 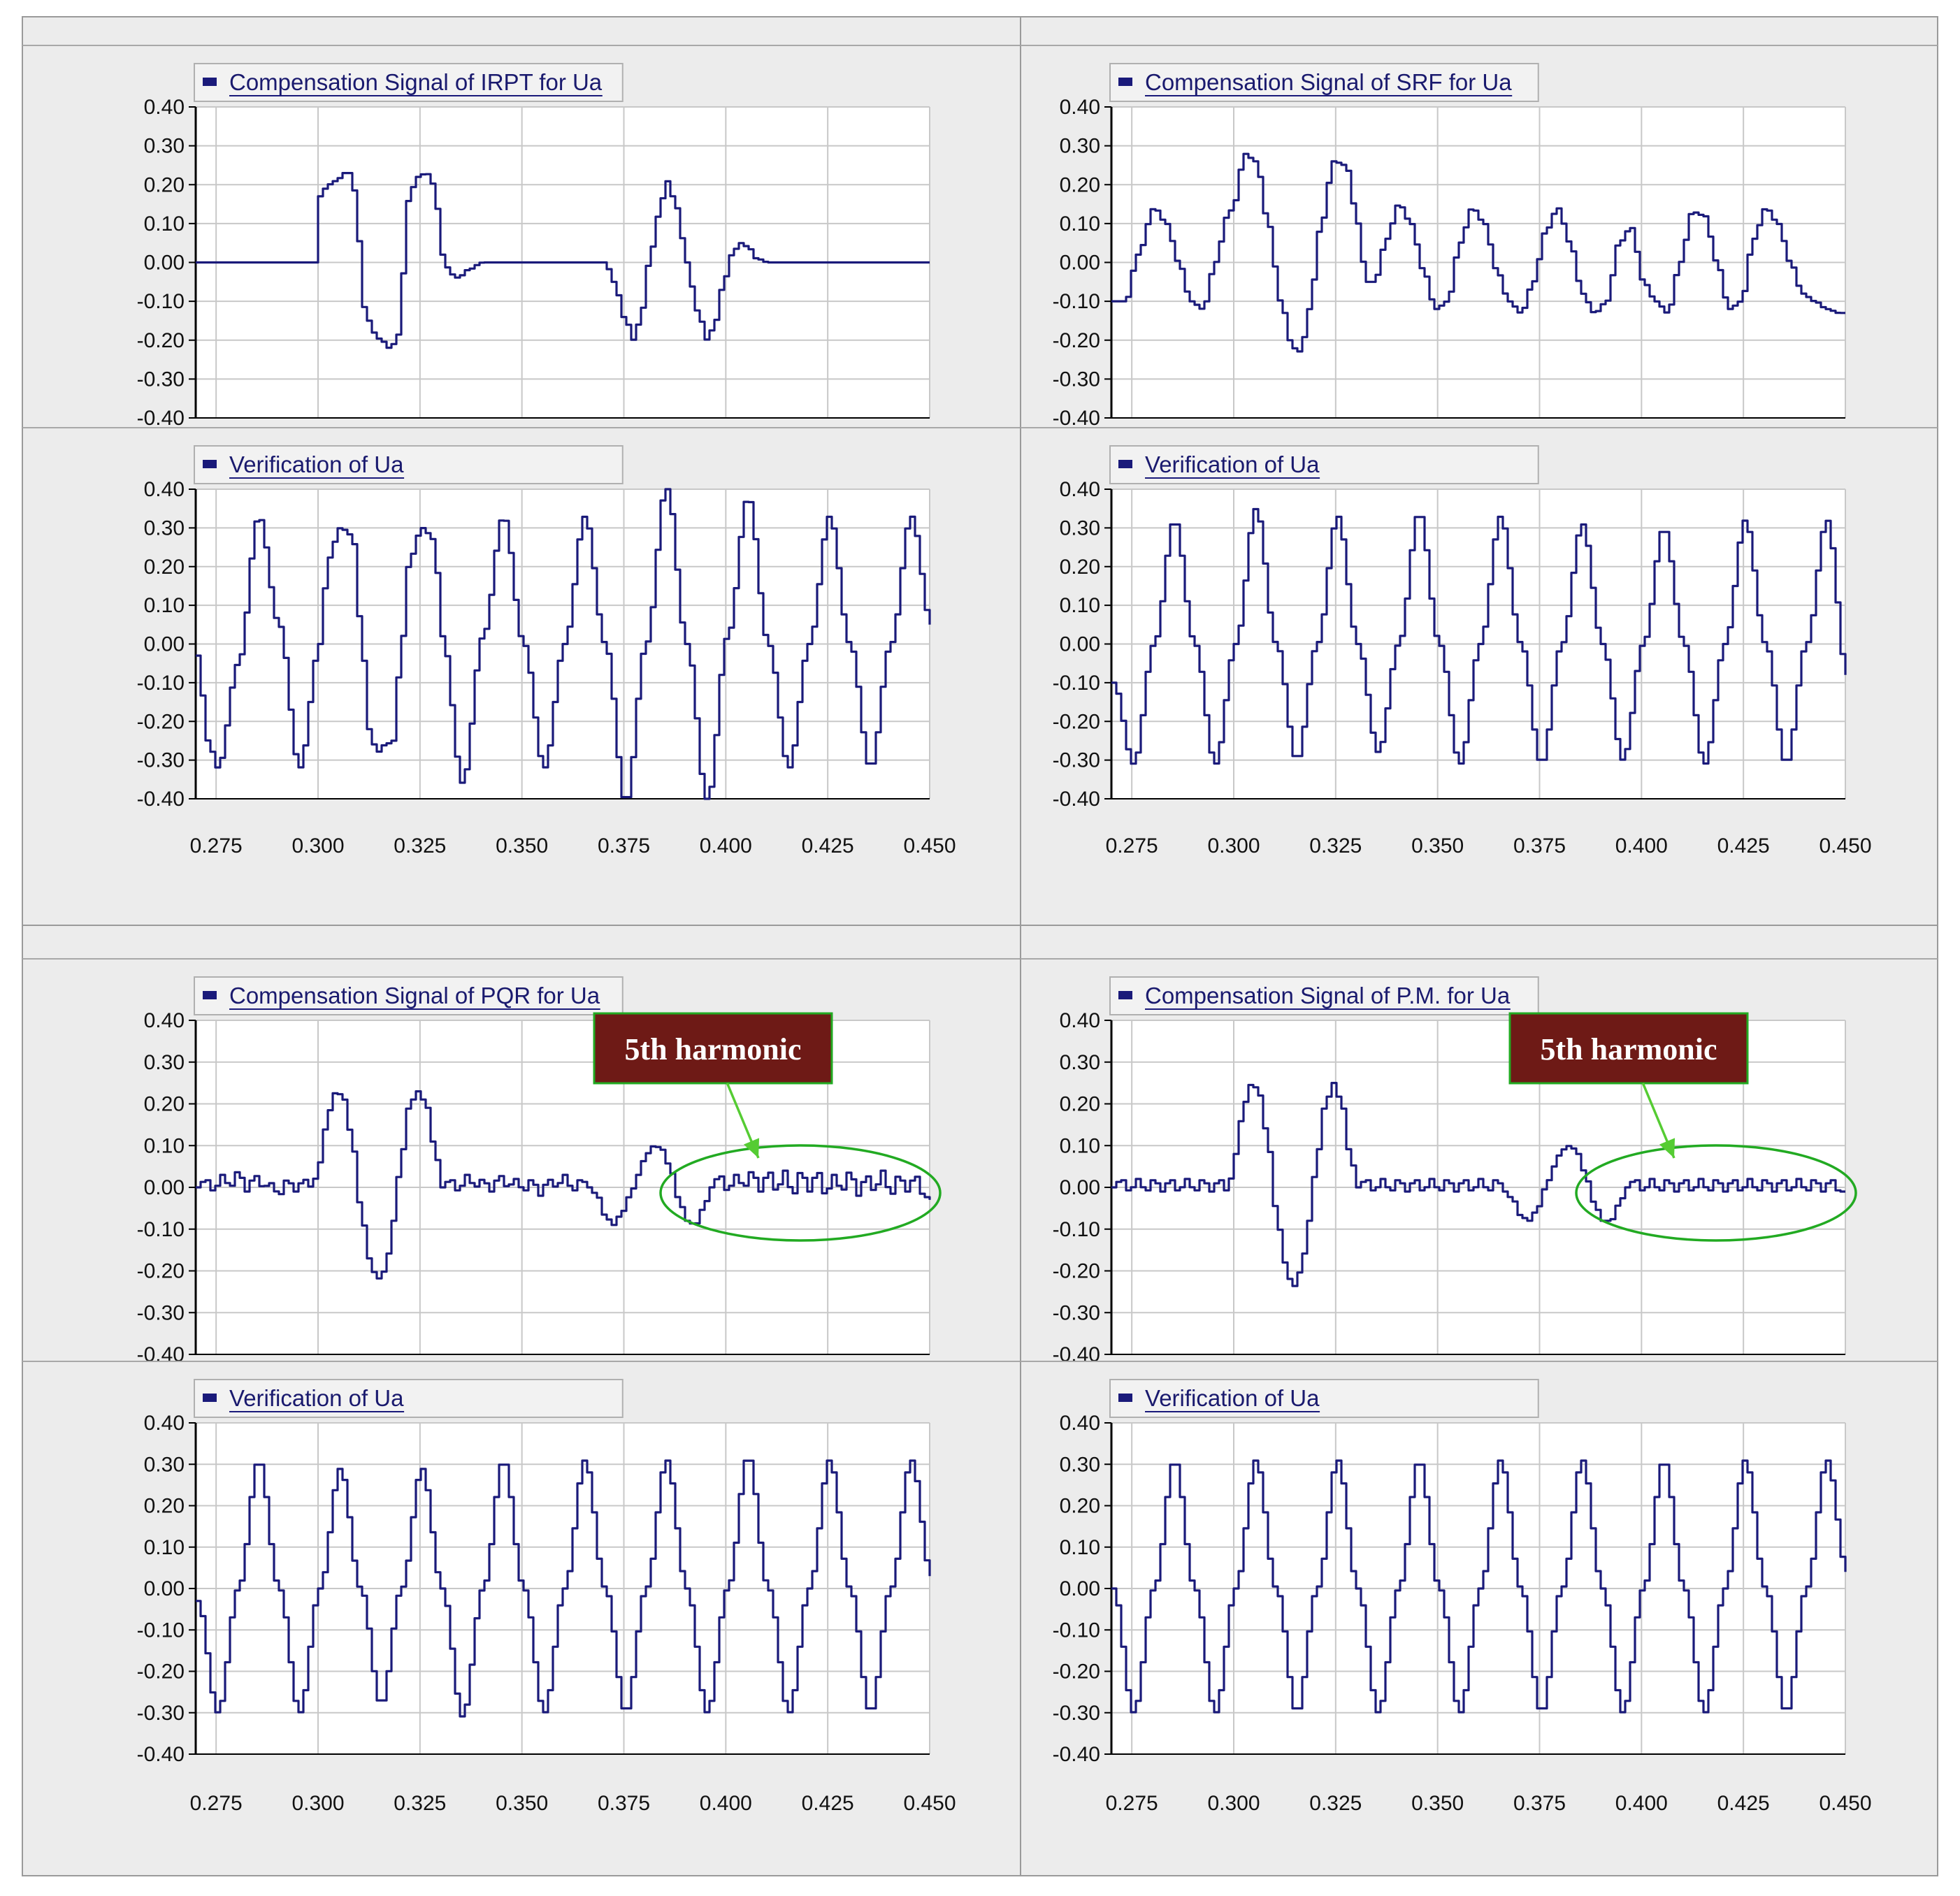 I want to click on annotation-arrowhead, so click(x=1667, y=1148).